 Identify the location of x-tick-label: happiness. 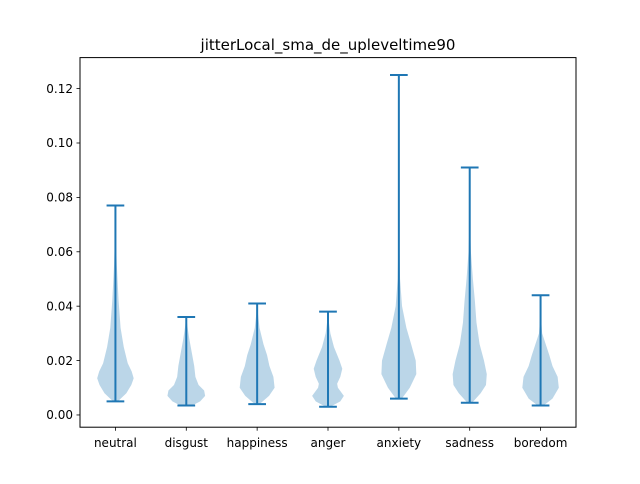
(257, 443).